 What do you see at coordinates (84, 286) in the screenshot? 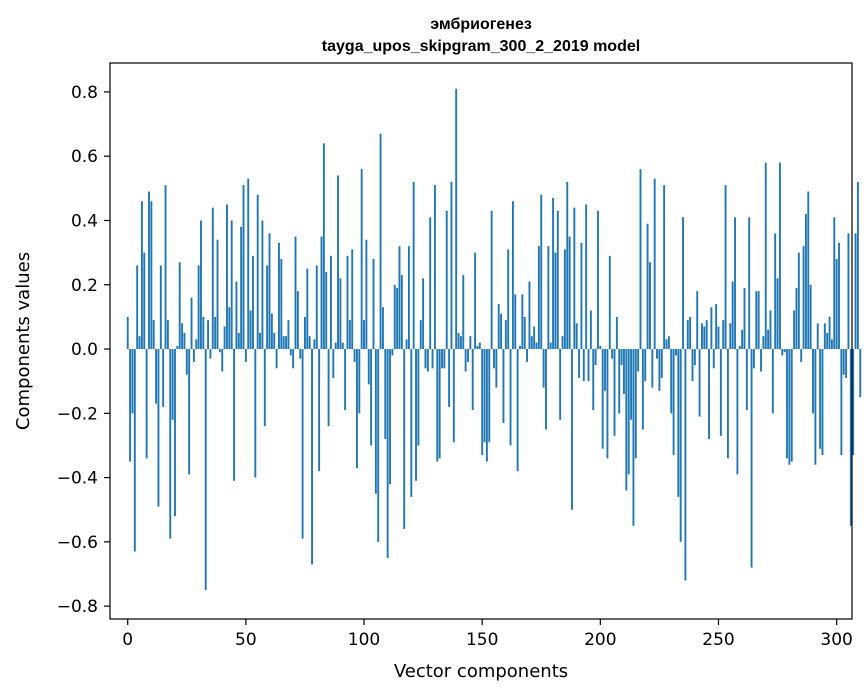
I see `y-tick-label: 0.2` at bounding box center [84, 286].